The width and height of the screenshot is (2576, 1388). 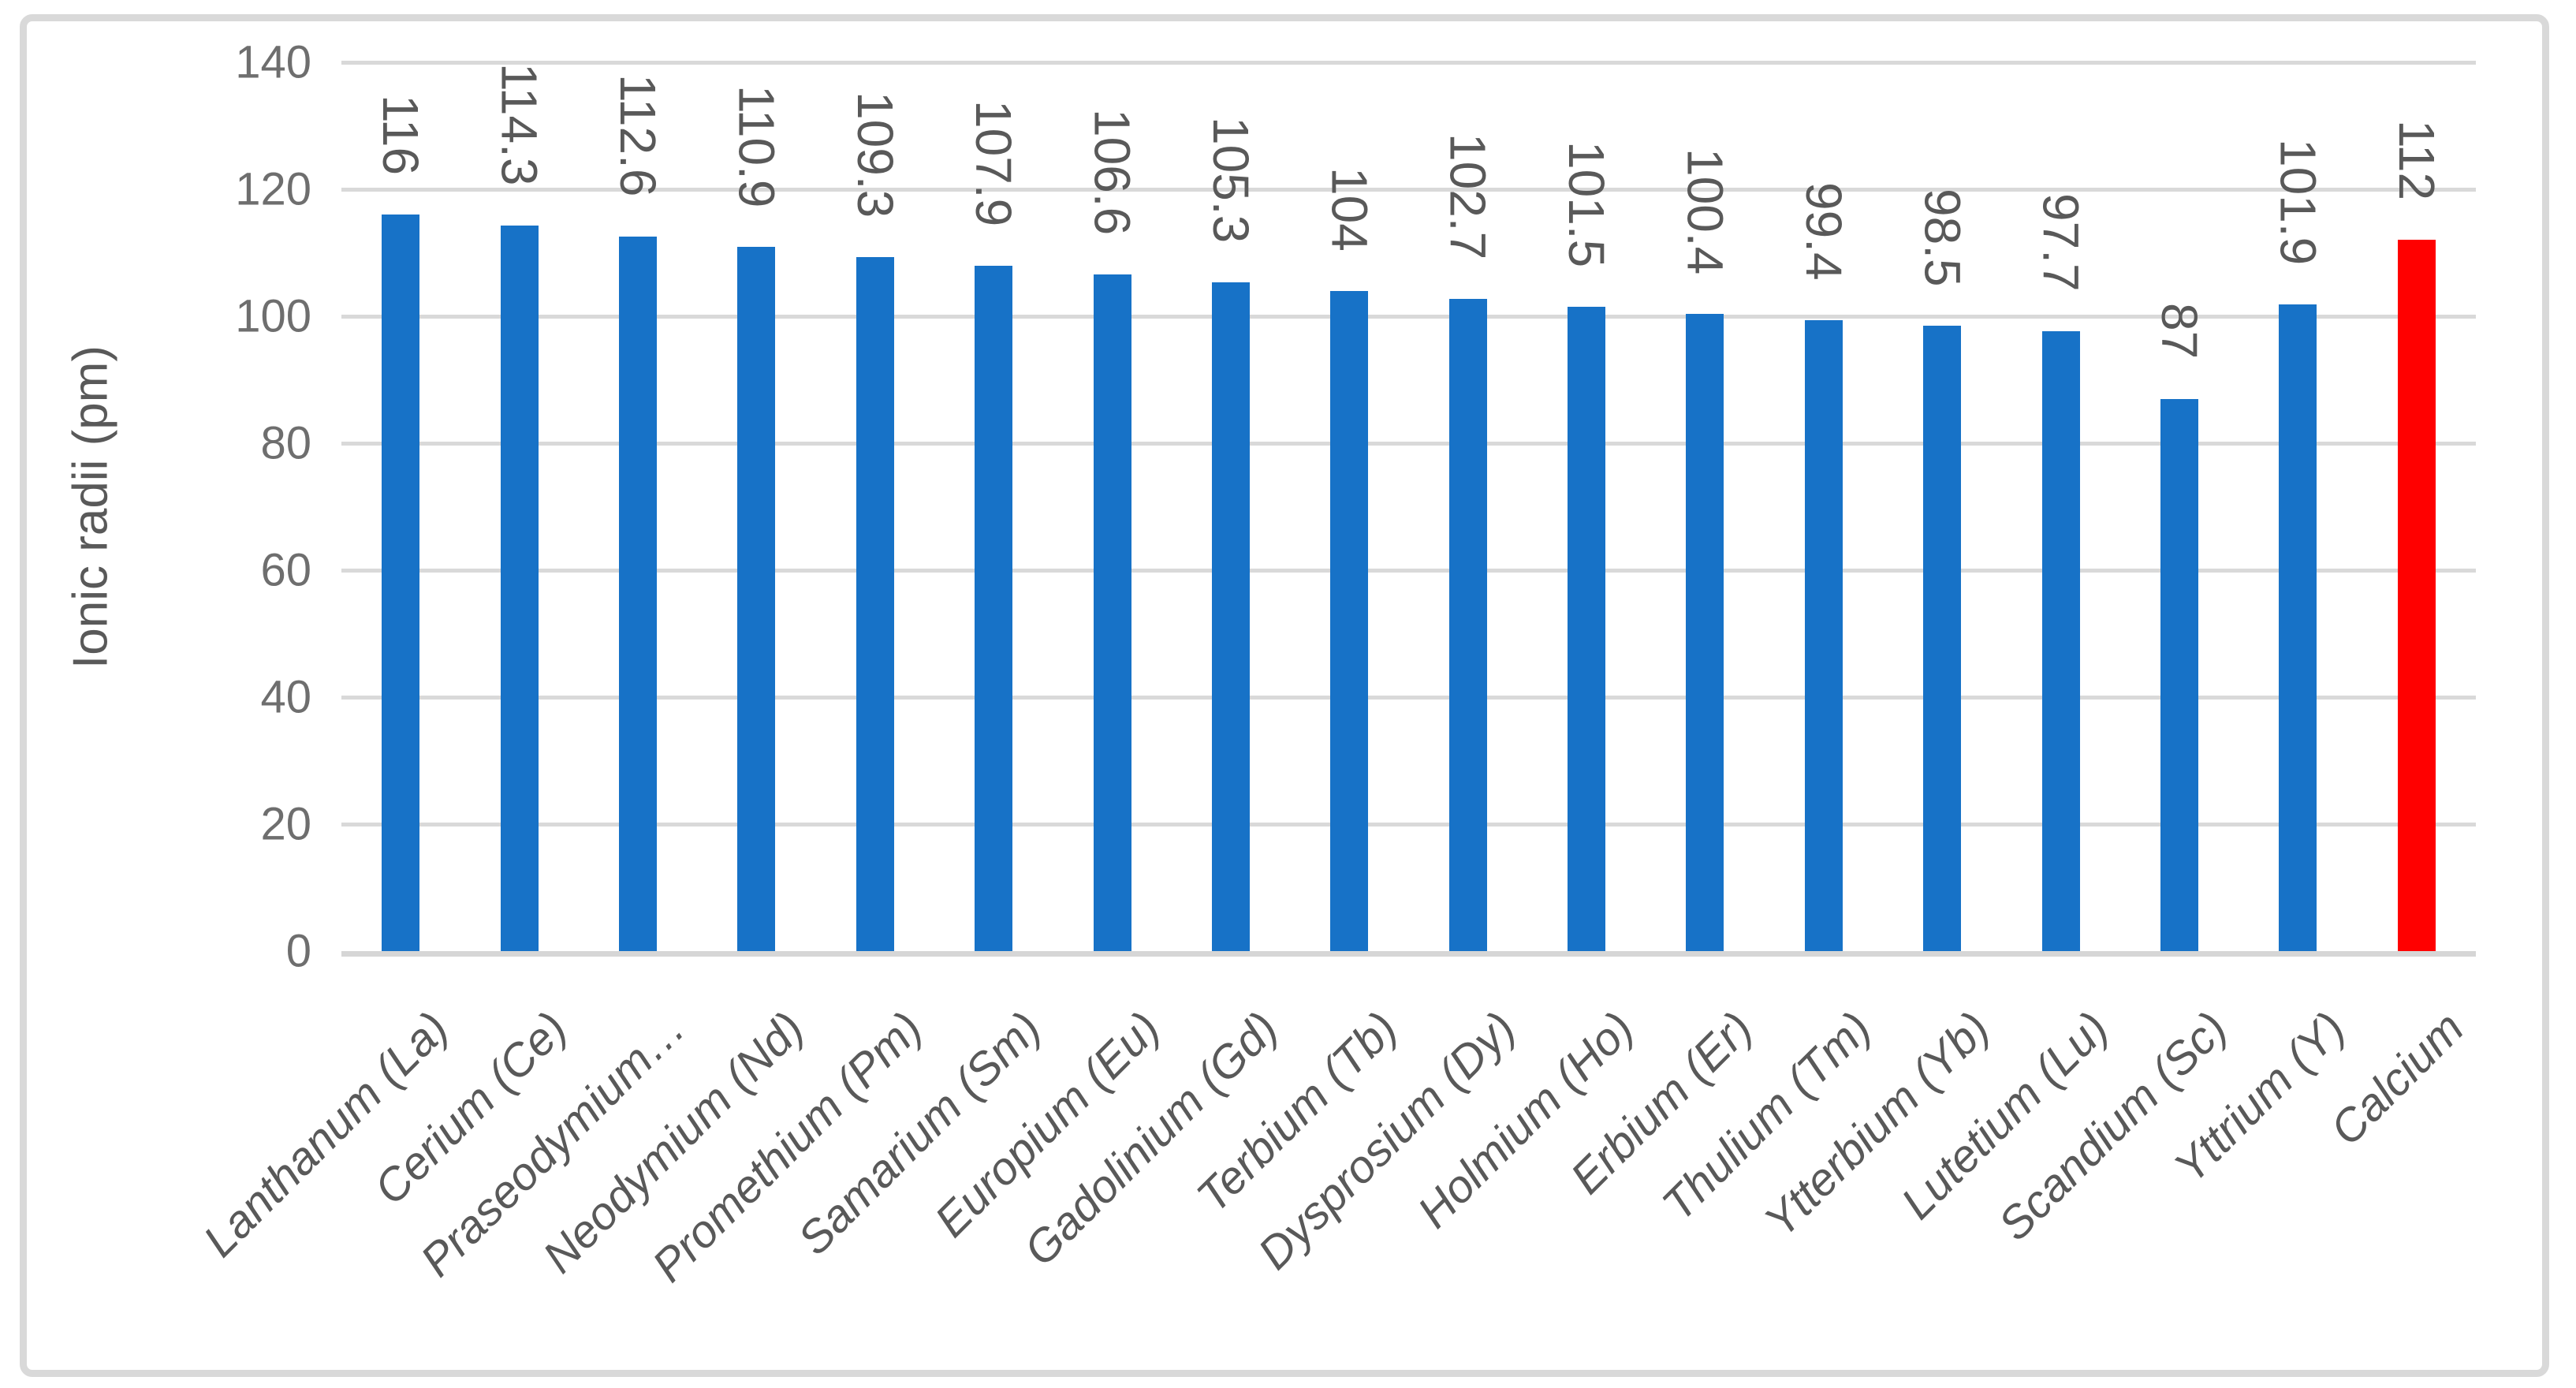 I want to click on data-label-holmium-ho: 101.5, so click(x=1587, y=204).